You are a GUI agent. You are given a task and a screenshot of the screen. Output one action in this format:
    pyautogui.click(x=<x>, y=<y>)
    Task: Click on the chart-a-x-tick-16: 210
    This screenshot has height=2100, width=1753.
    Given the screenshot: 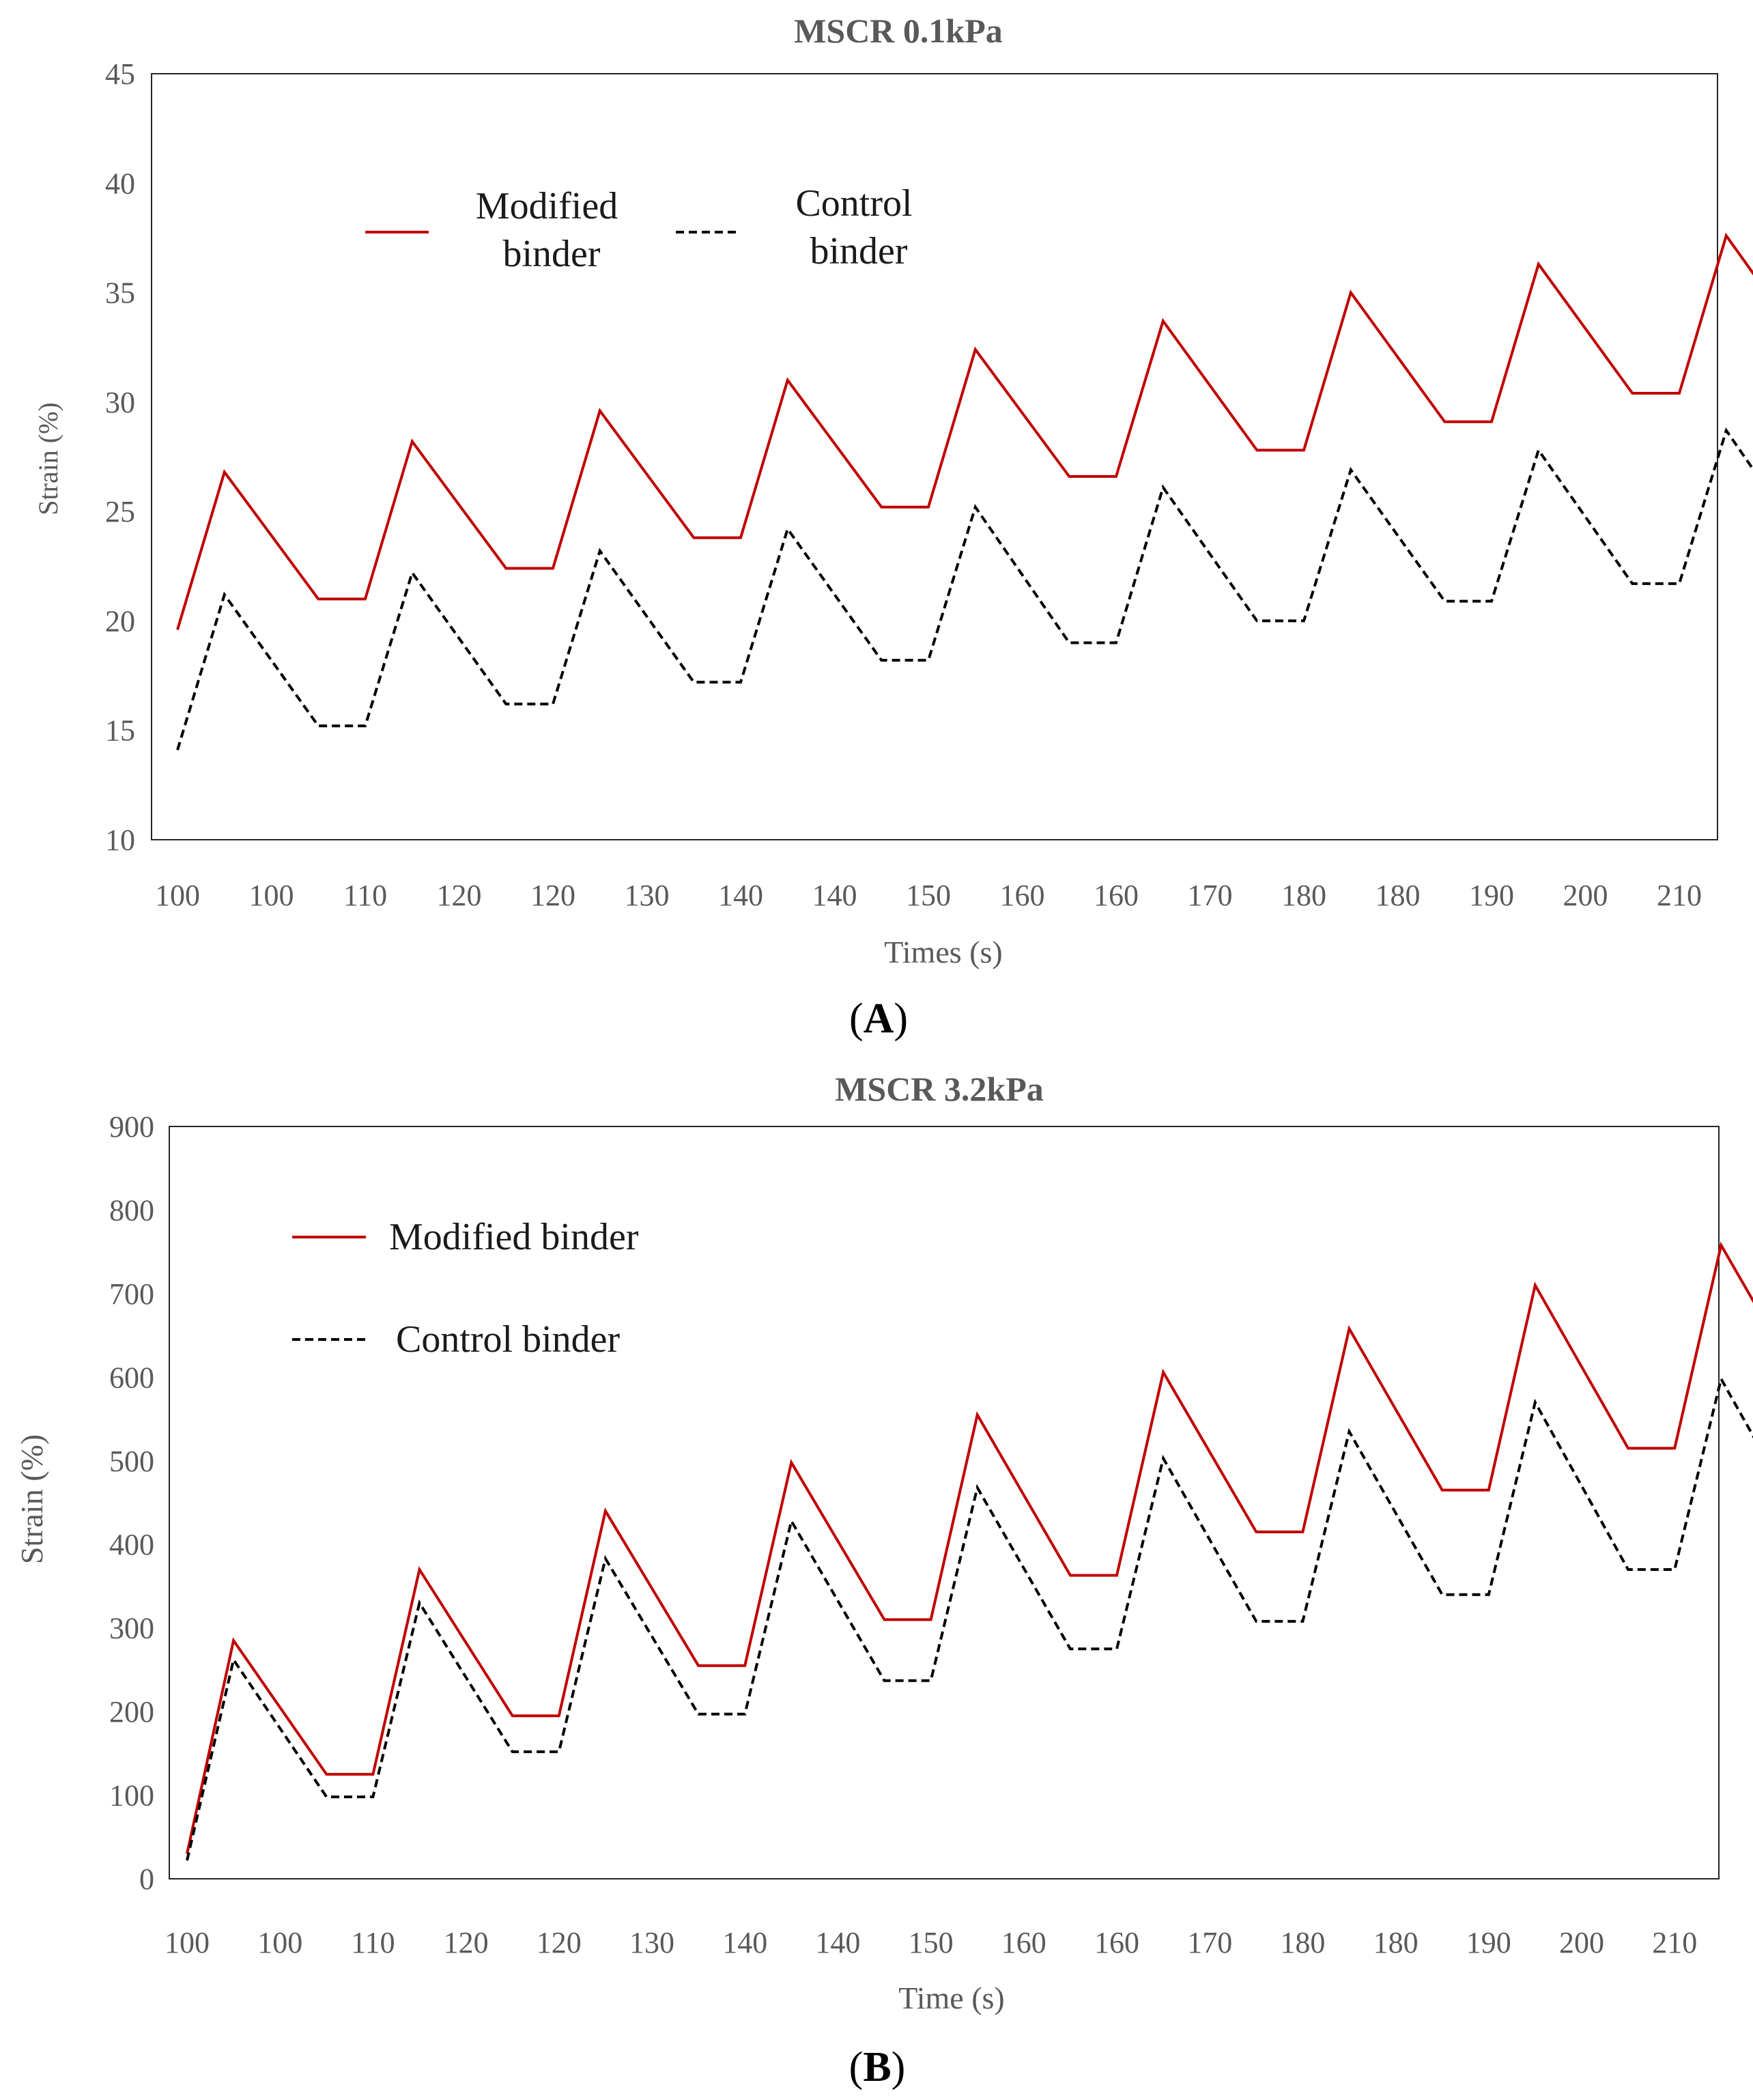 What is the action you would take?
    pyautogui.click(x=1679, y=895)
    